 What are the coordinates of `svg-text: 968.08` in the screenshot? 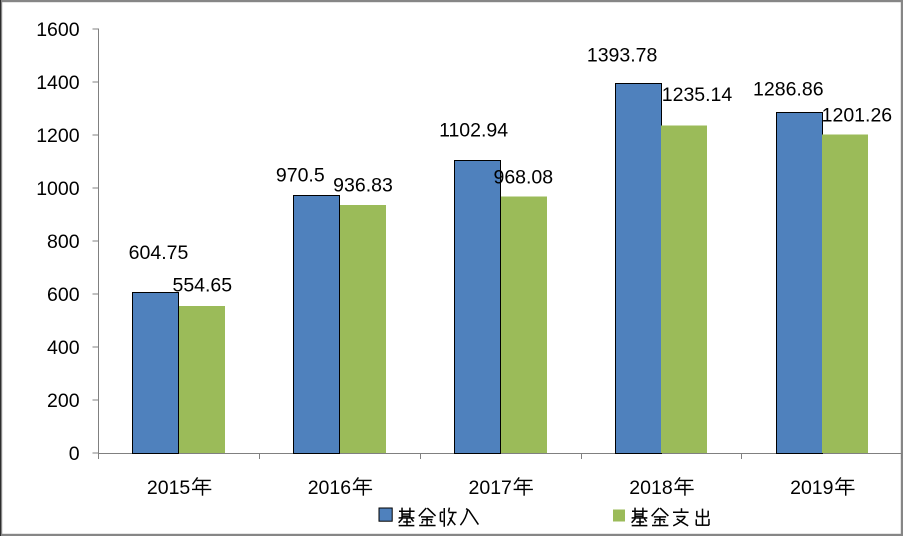 It's located at (523, 177).